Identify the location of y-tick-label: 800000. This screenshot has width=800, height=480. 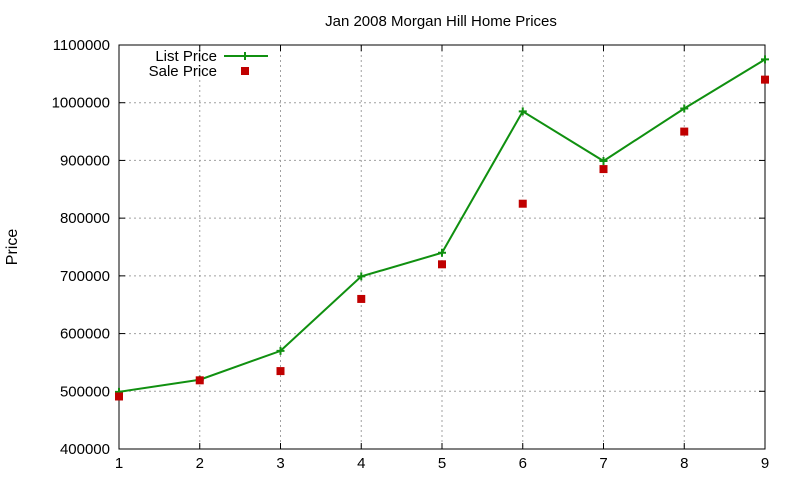
(85, 218).